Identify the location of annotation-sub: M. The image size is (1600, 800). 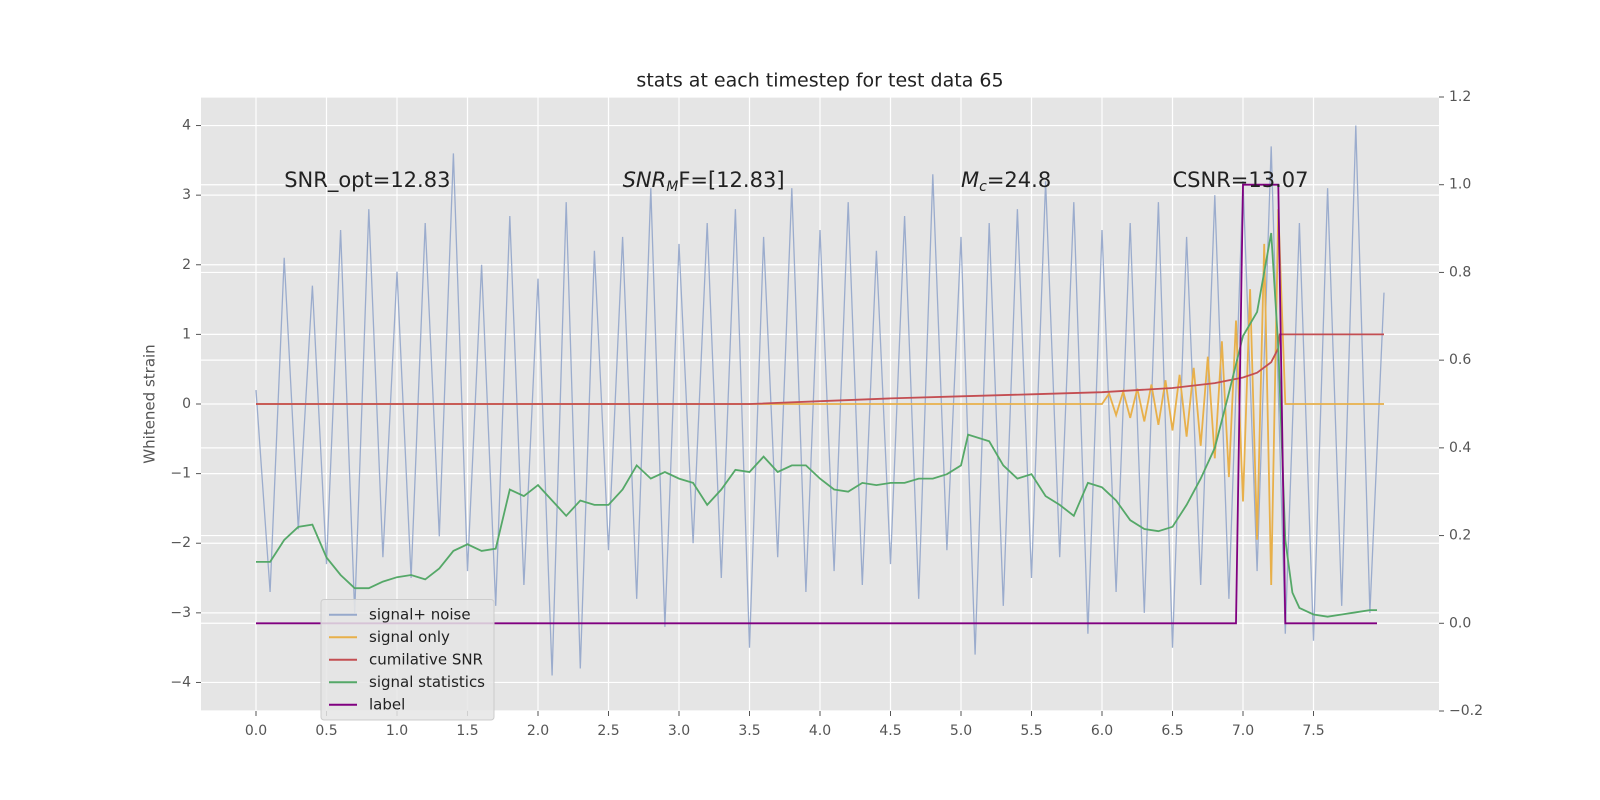
(672, 187).